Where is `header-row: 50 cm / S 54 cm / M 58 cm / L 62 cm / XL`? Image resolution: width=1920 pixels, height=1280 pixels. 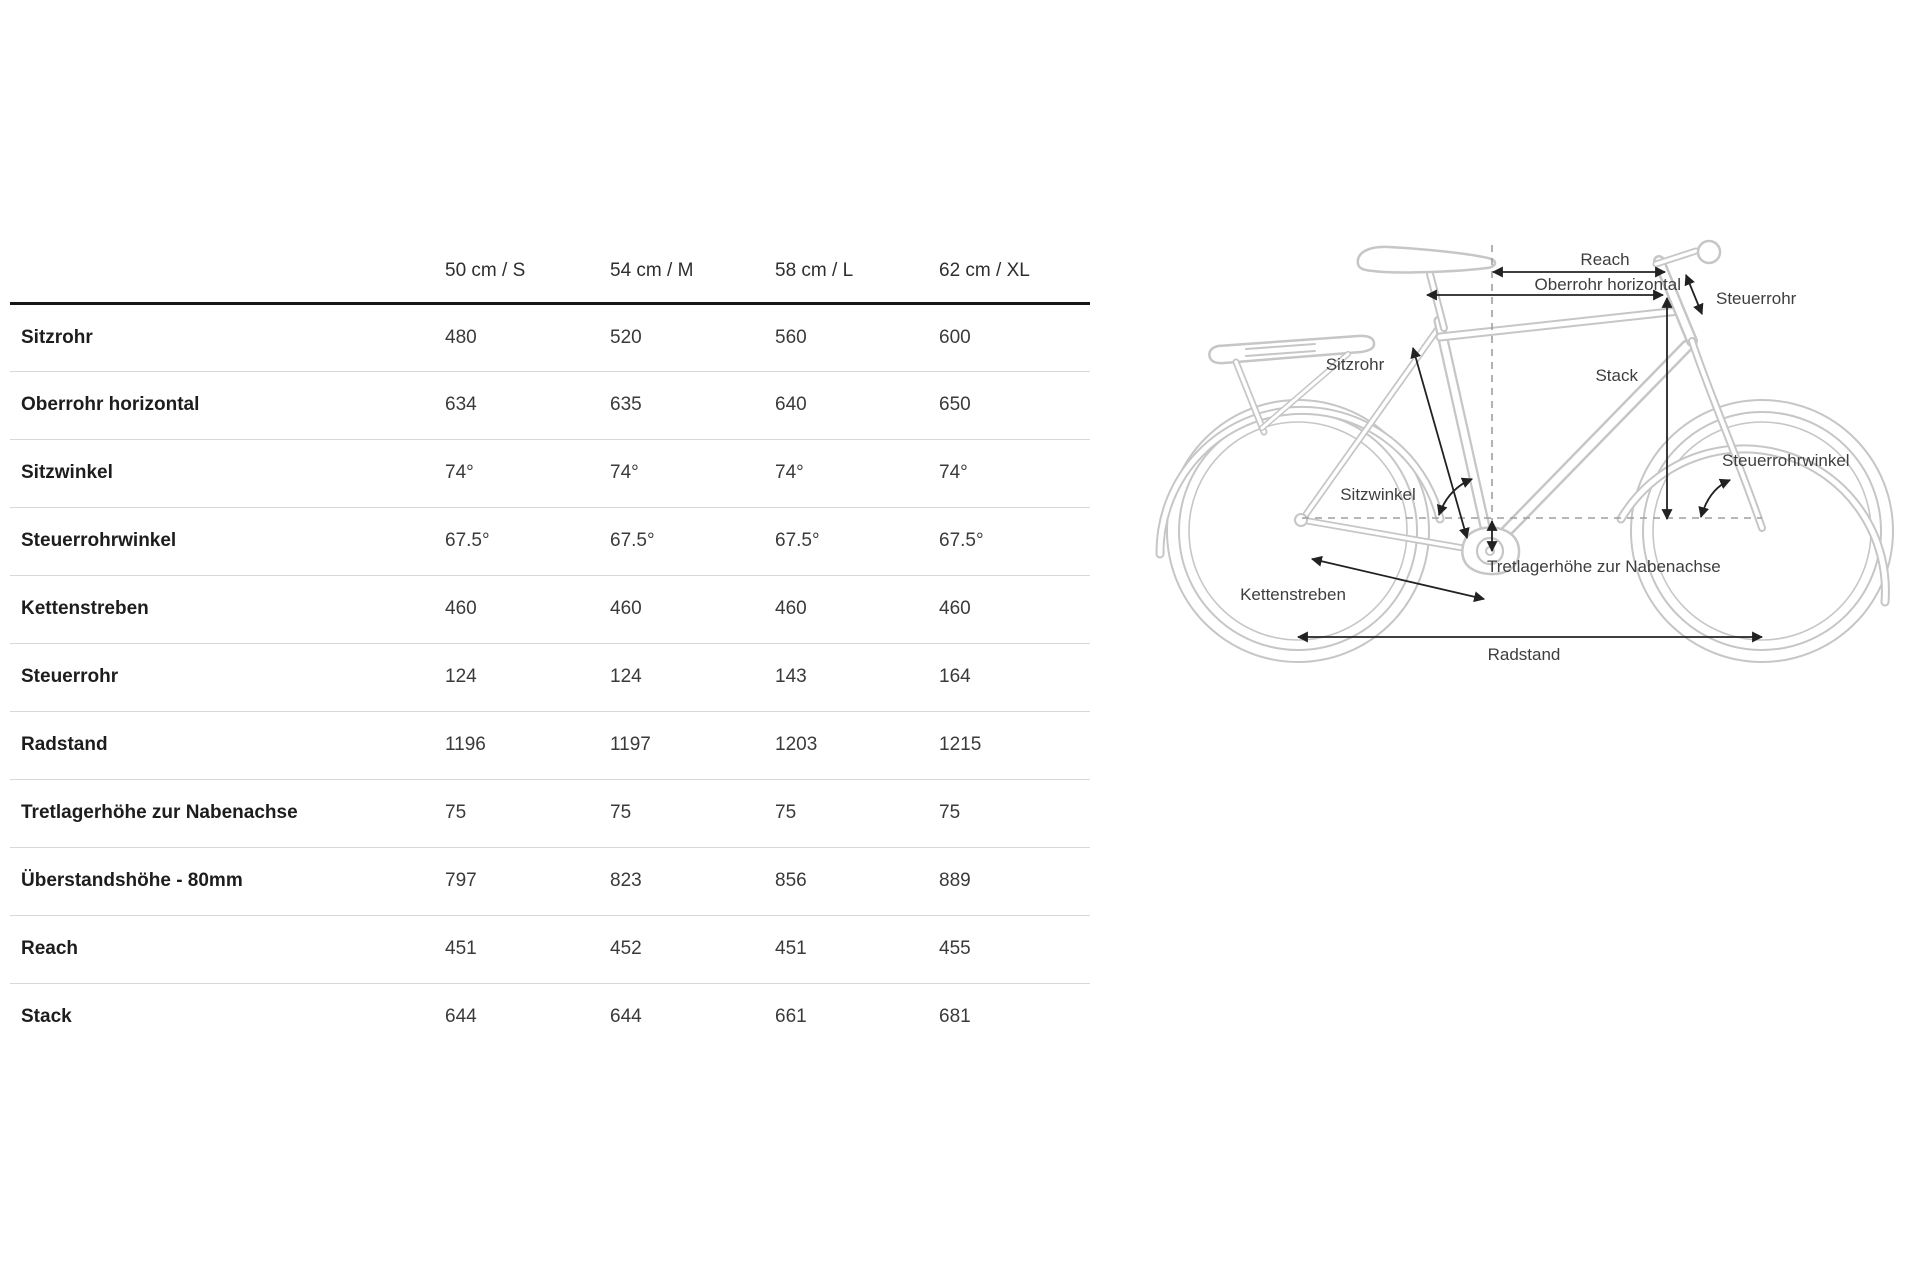
header-row: 50 cm / S 54 cm / M 58 cm / L 62 cm / XL is located at coordinates (550, 272).